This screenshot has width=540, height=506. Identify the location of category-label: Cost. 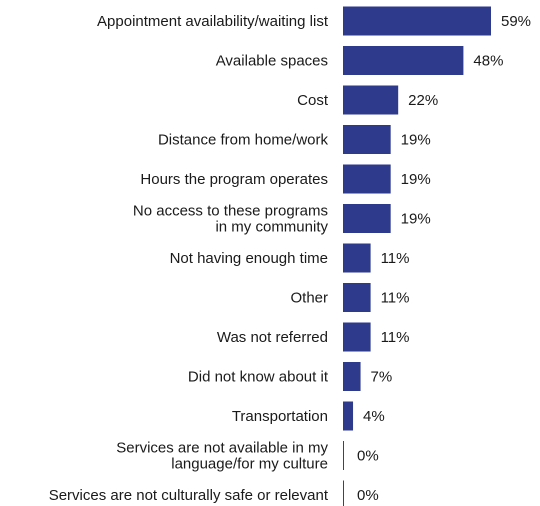
(313, 100).